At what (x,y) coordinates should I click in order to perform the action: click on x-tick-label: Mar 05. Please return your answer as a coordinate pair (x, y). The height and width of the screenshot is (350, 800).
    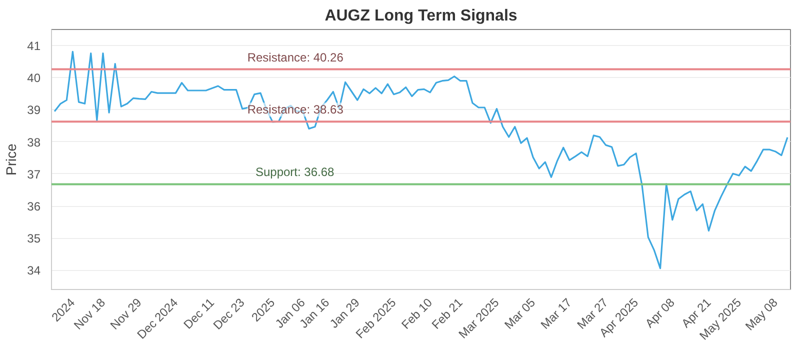
    Looking at the image, I should click on (520, 313).